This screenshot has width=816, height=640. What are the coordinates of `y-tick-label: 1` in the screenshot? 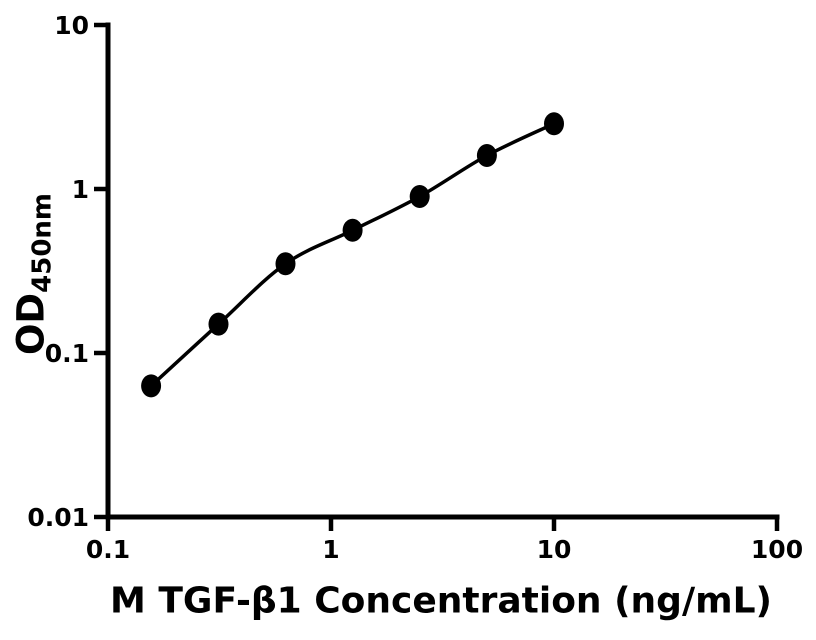 It's located at (80, 189).